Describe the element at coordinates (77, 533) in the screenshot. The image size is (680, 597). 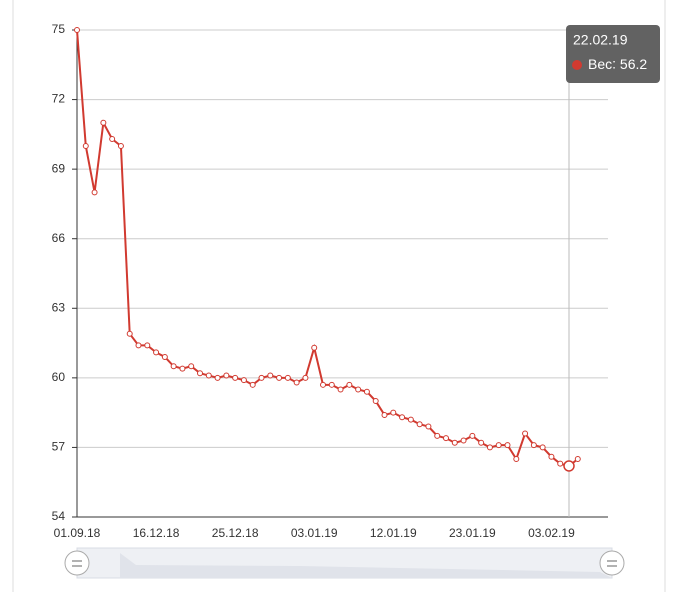
I see `x-tick-label: 01.09.18` at that location.